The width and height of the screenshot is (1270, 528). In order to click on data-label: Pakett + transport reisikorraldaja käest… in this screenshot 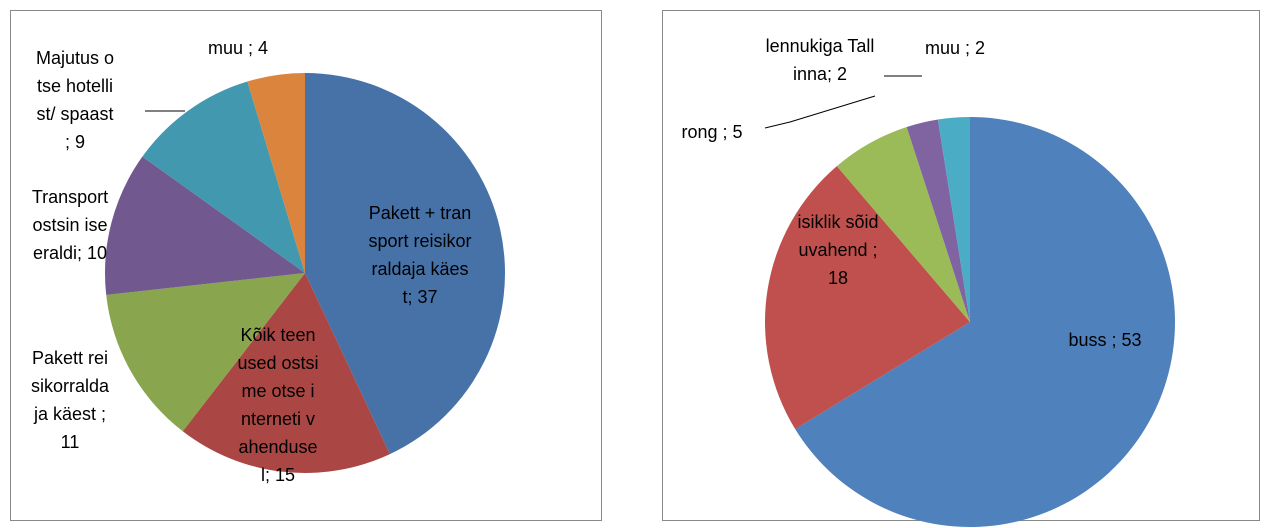, I will do `click(420, 255)`.